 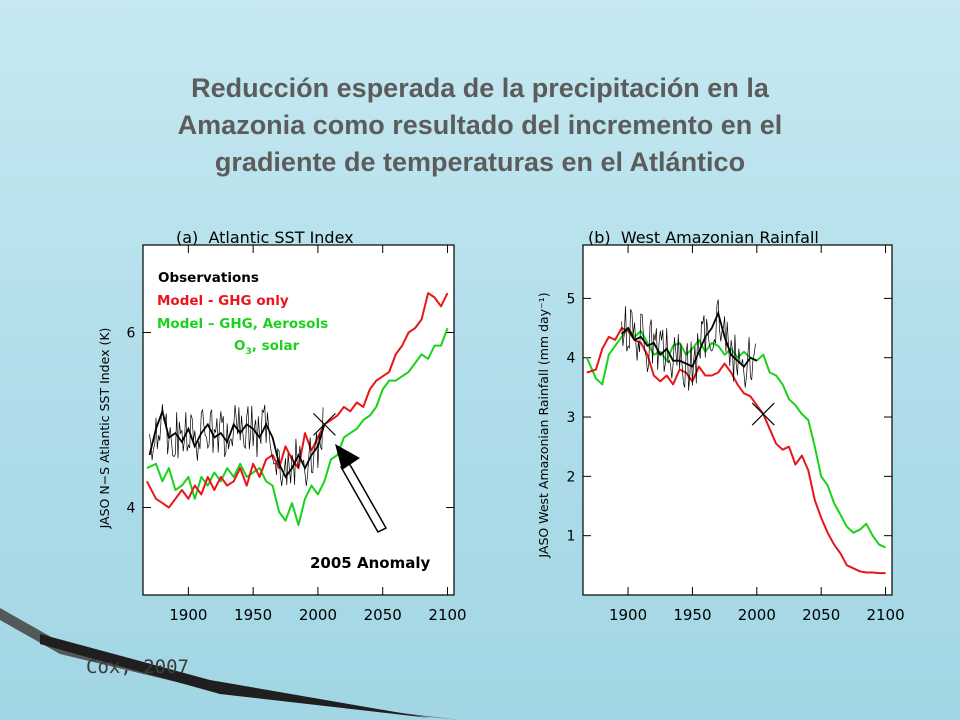 I want to click on anomaly-arrow, so click(x=361, y=488).